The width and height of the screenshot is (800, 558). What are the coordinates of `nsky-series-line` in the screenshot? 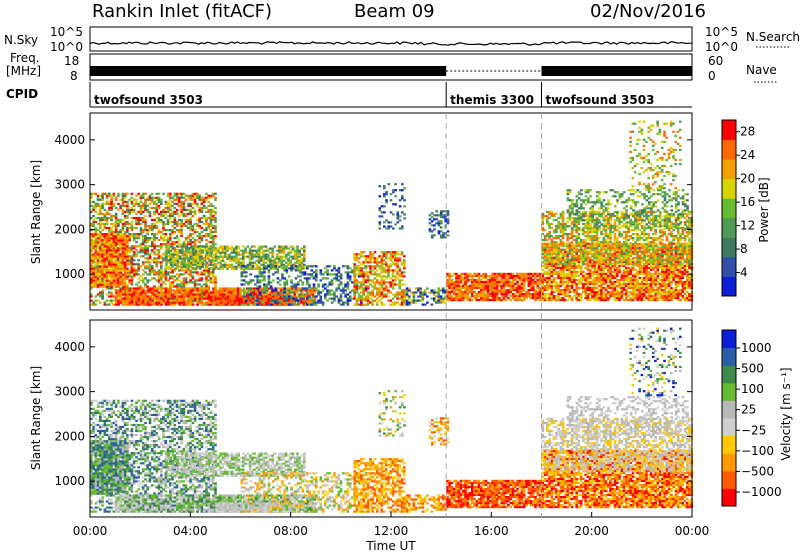 It's located at (391, 43).